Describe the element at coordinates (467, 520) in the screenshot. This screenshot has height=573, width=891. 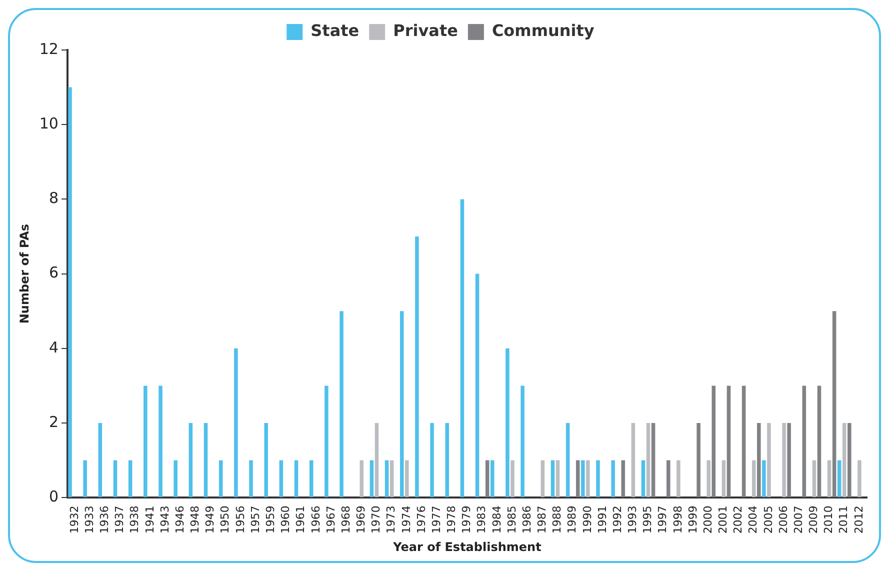
I see `x-tick-label: 1979` at that location.